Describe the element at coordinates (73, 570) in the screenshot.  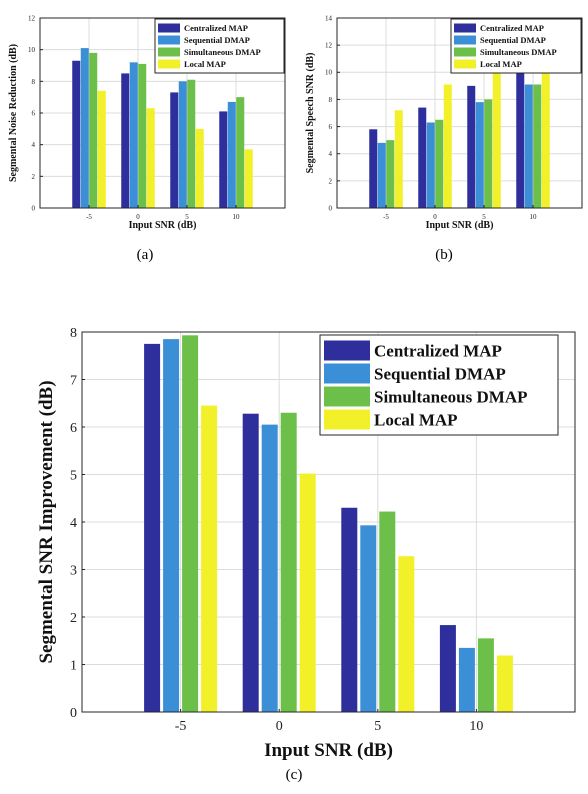
I see `y-tick-label: 3` at that location.